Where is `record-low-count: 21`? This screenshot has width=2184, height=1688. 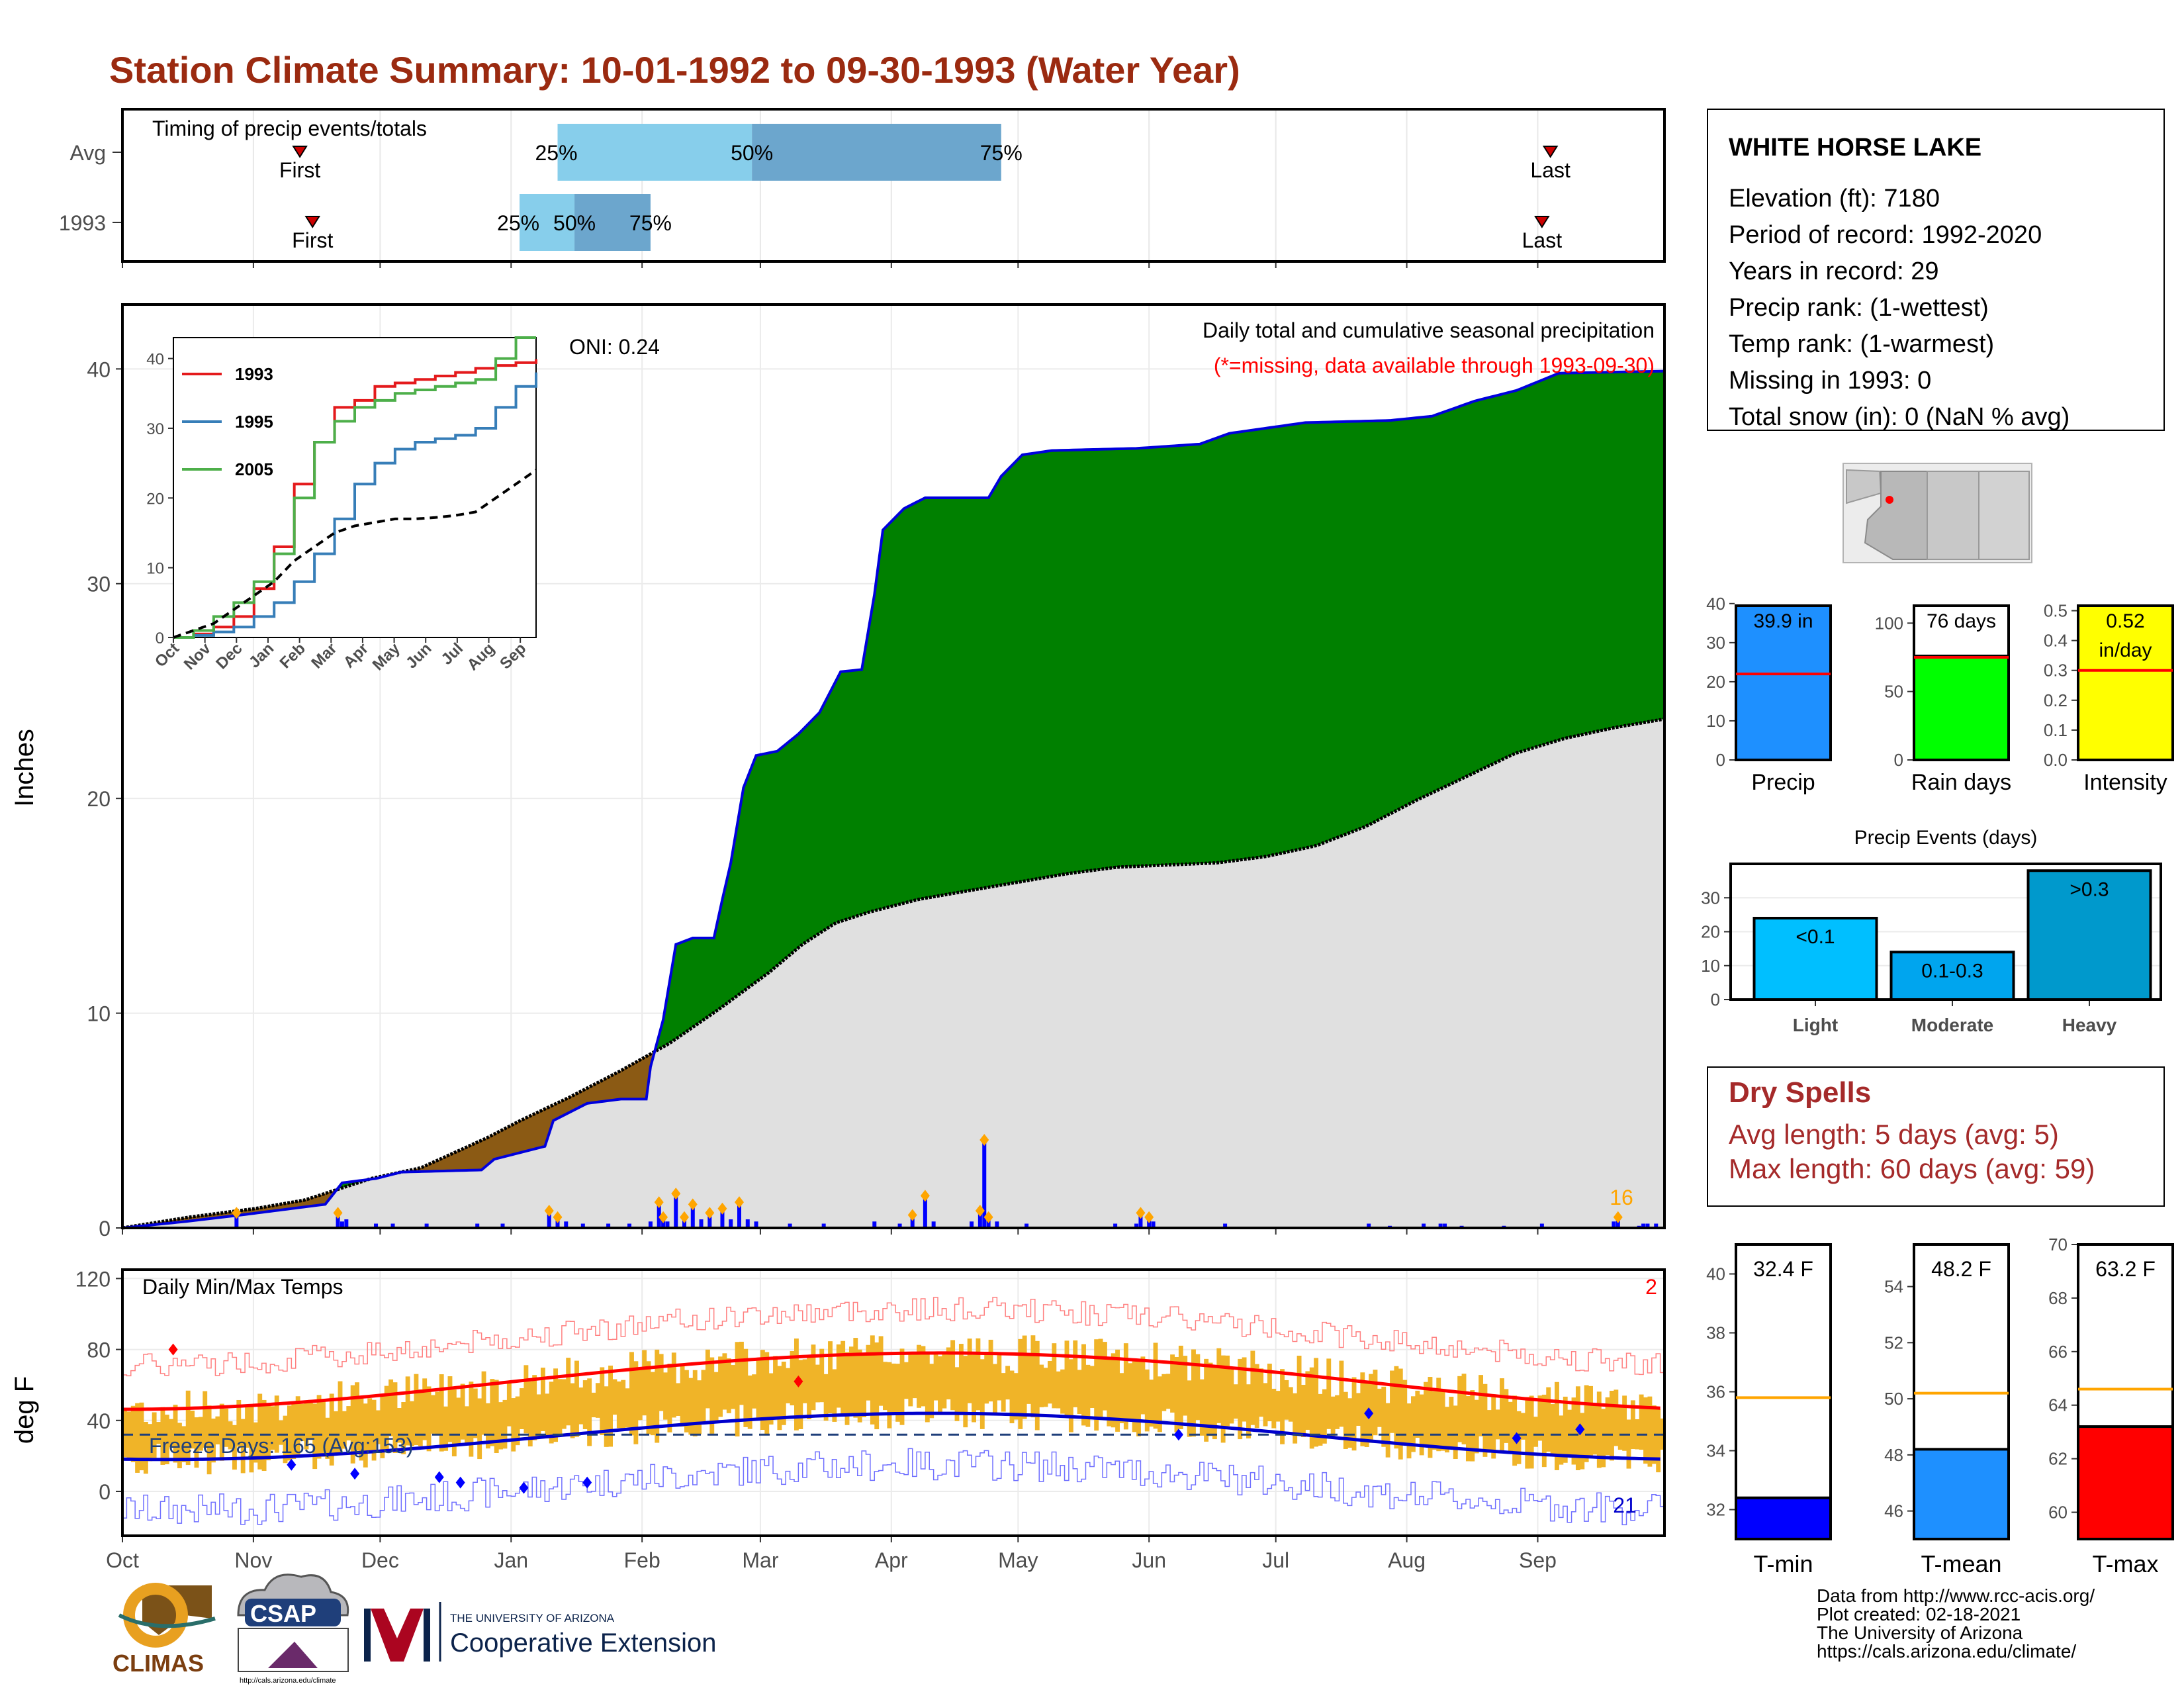 record-low-count: 21 is located at coordinates (1625, 1505).